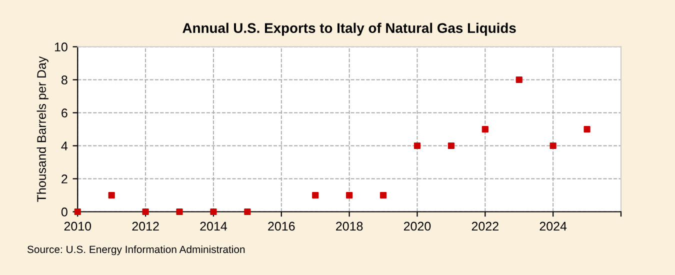  What do you see at coordinates (65, 113) in the screenshot?
I see `y-tick-label: 6` at bounding box center [65, 113].